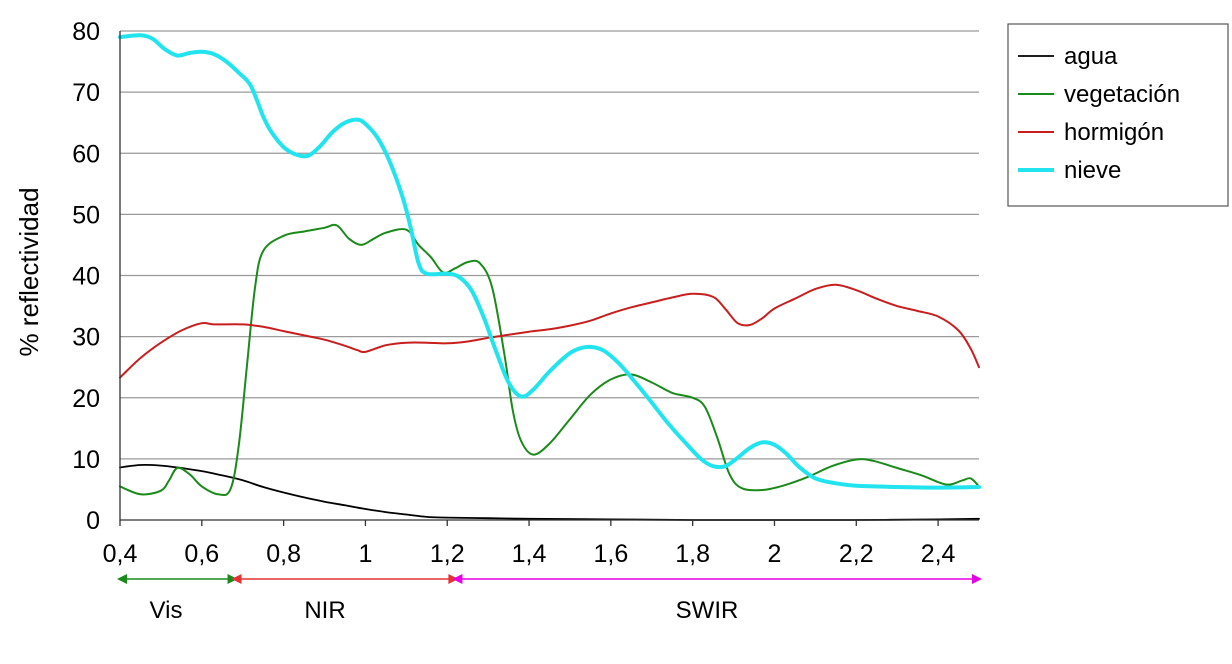 This screenshot has width=1232, height=664. Describe the element at coordinates (610, 554) in the screenshot. I see `x-tick-label-6: 1,6` at that location.